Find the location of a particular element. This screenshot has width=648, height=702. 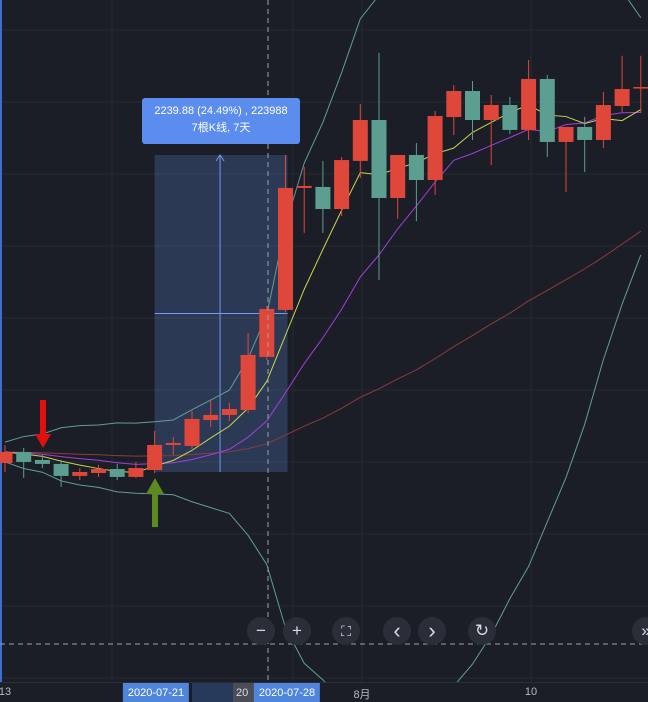

x-tick-label: 10 is located at coordinates (531, 692).